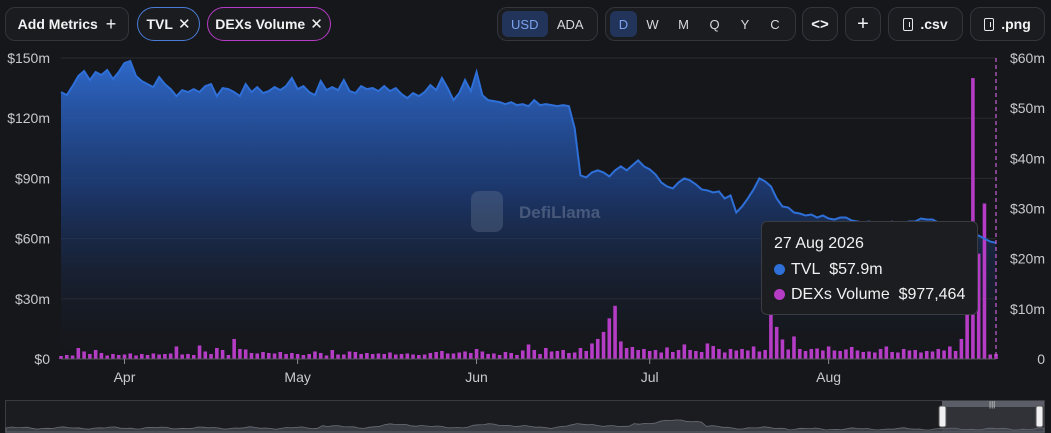  What do you see at coordinates (67, 24) in the screenshot?
I see `add-metrics-button: Add Metrics +` at bounding box center [67, 24].